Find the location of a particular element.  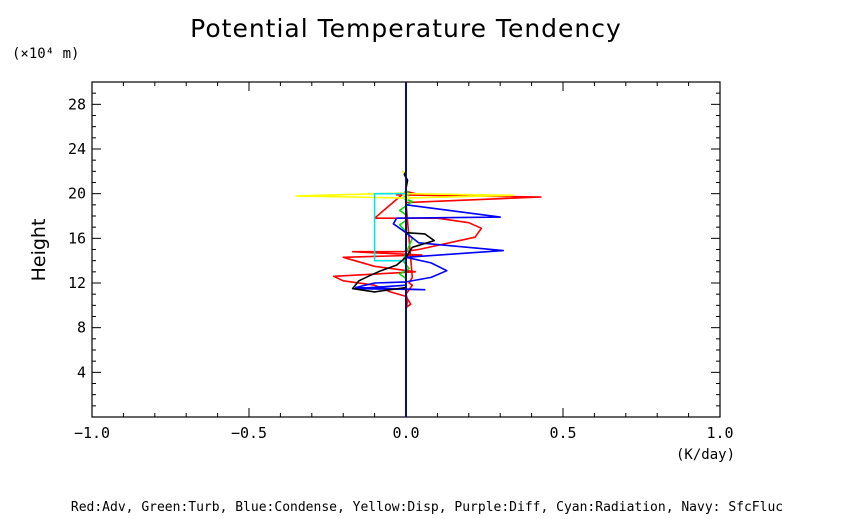

y-tick-label: 28 is located at coordinates (77, 104).